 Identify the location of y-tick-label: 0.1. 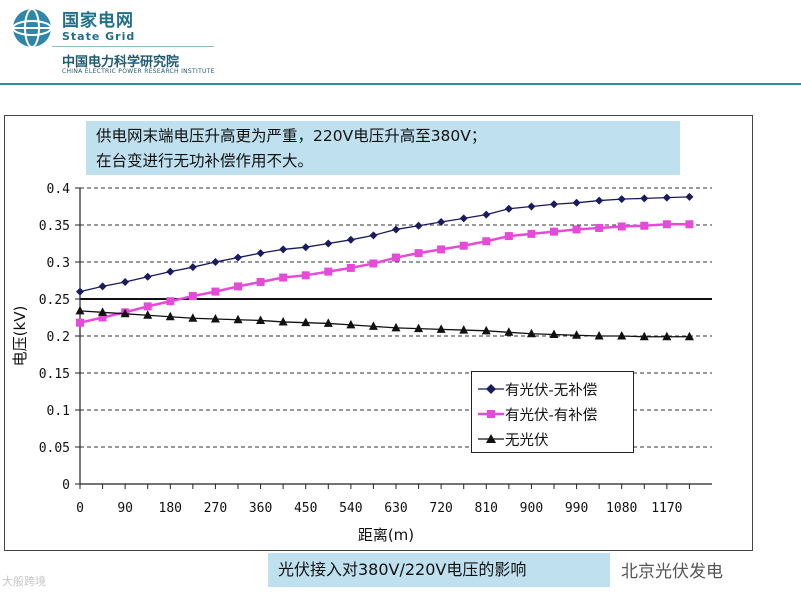
(58, 411).